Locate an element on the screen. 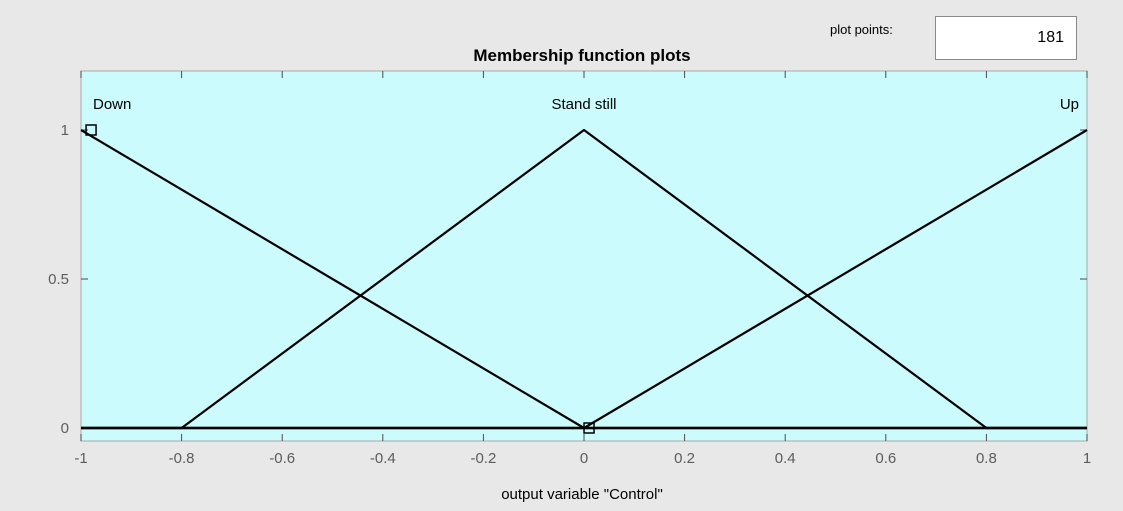  mf-labels: Down Stand still Up is located at coordinates (586, 104).